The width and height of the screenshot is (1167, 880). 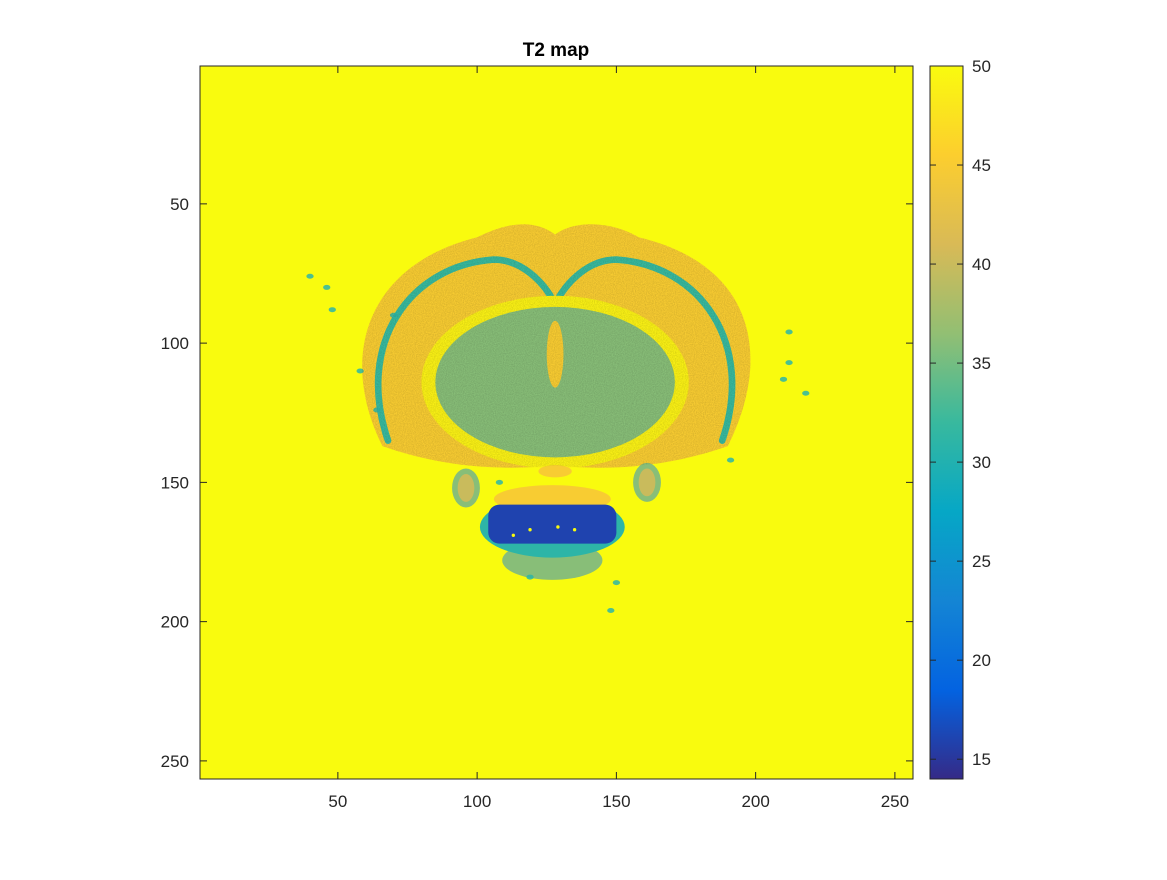 What do you see at coordinates (981, 264) in the screenshot?
I see `colorbar-tick-label: 40` at bounding box center [981, 264].